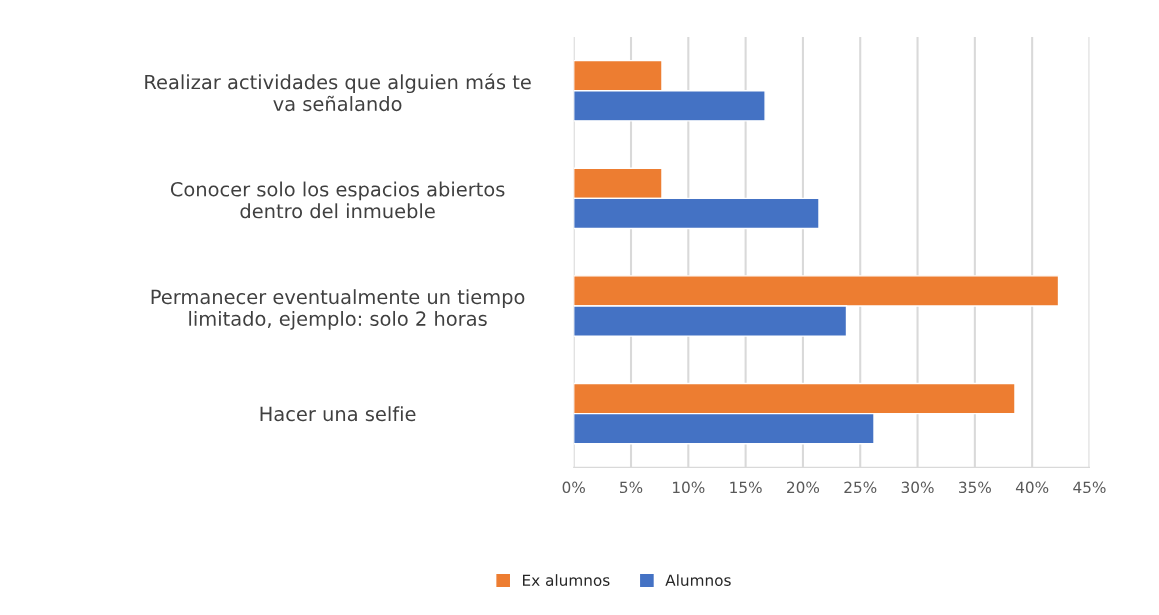 Image resolution: width=1159 pixels, height=615 pixels. I want to click on x-tick-label: 25%, so click(860, 487).